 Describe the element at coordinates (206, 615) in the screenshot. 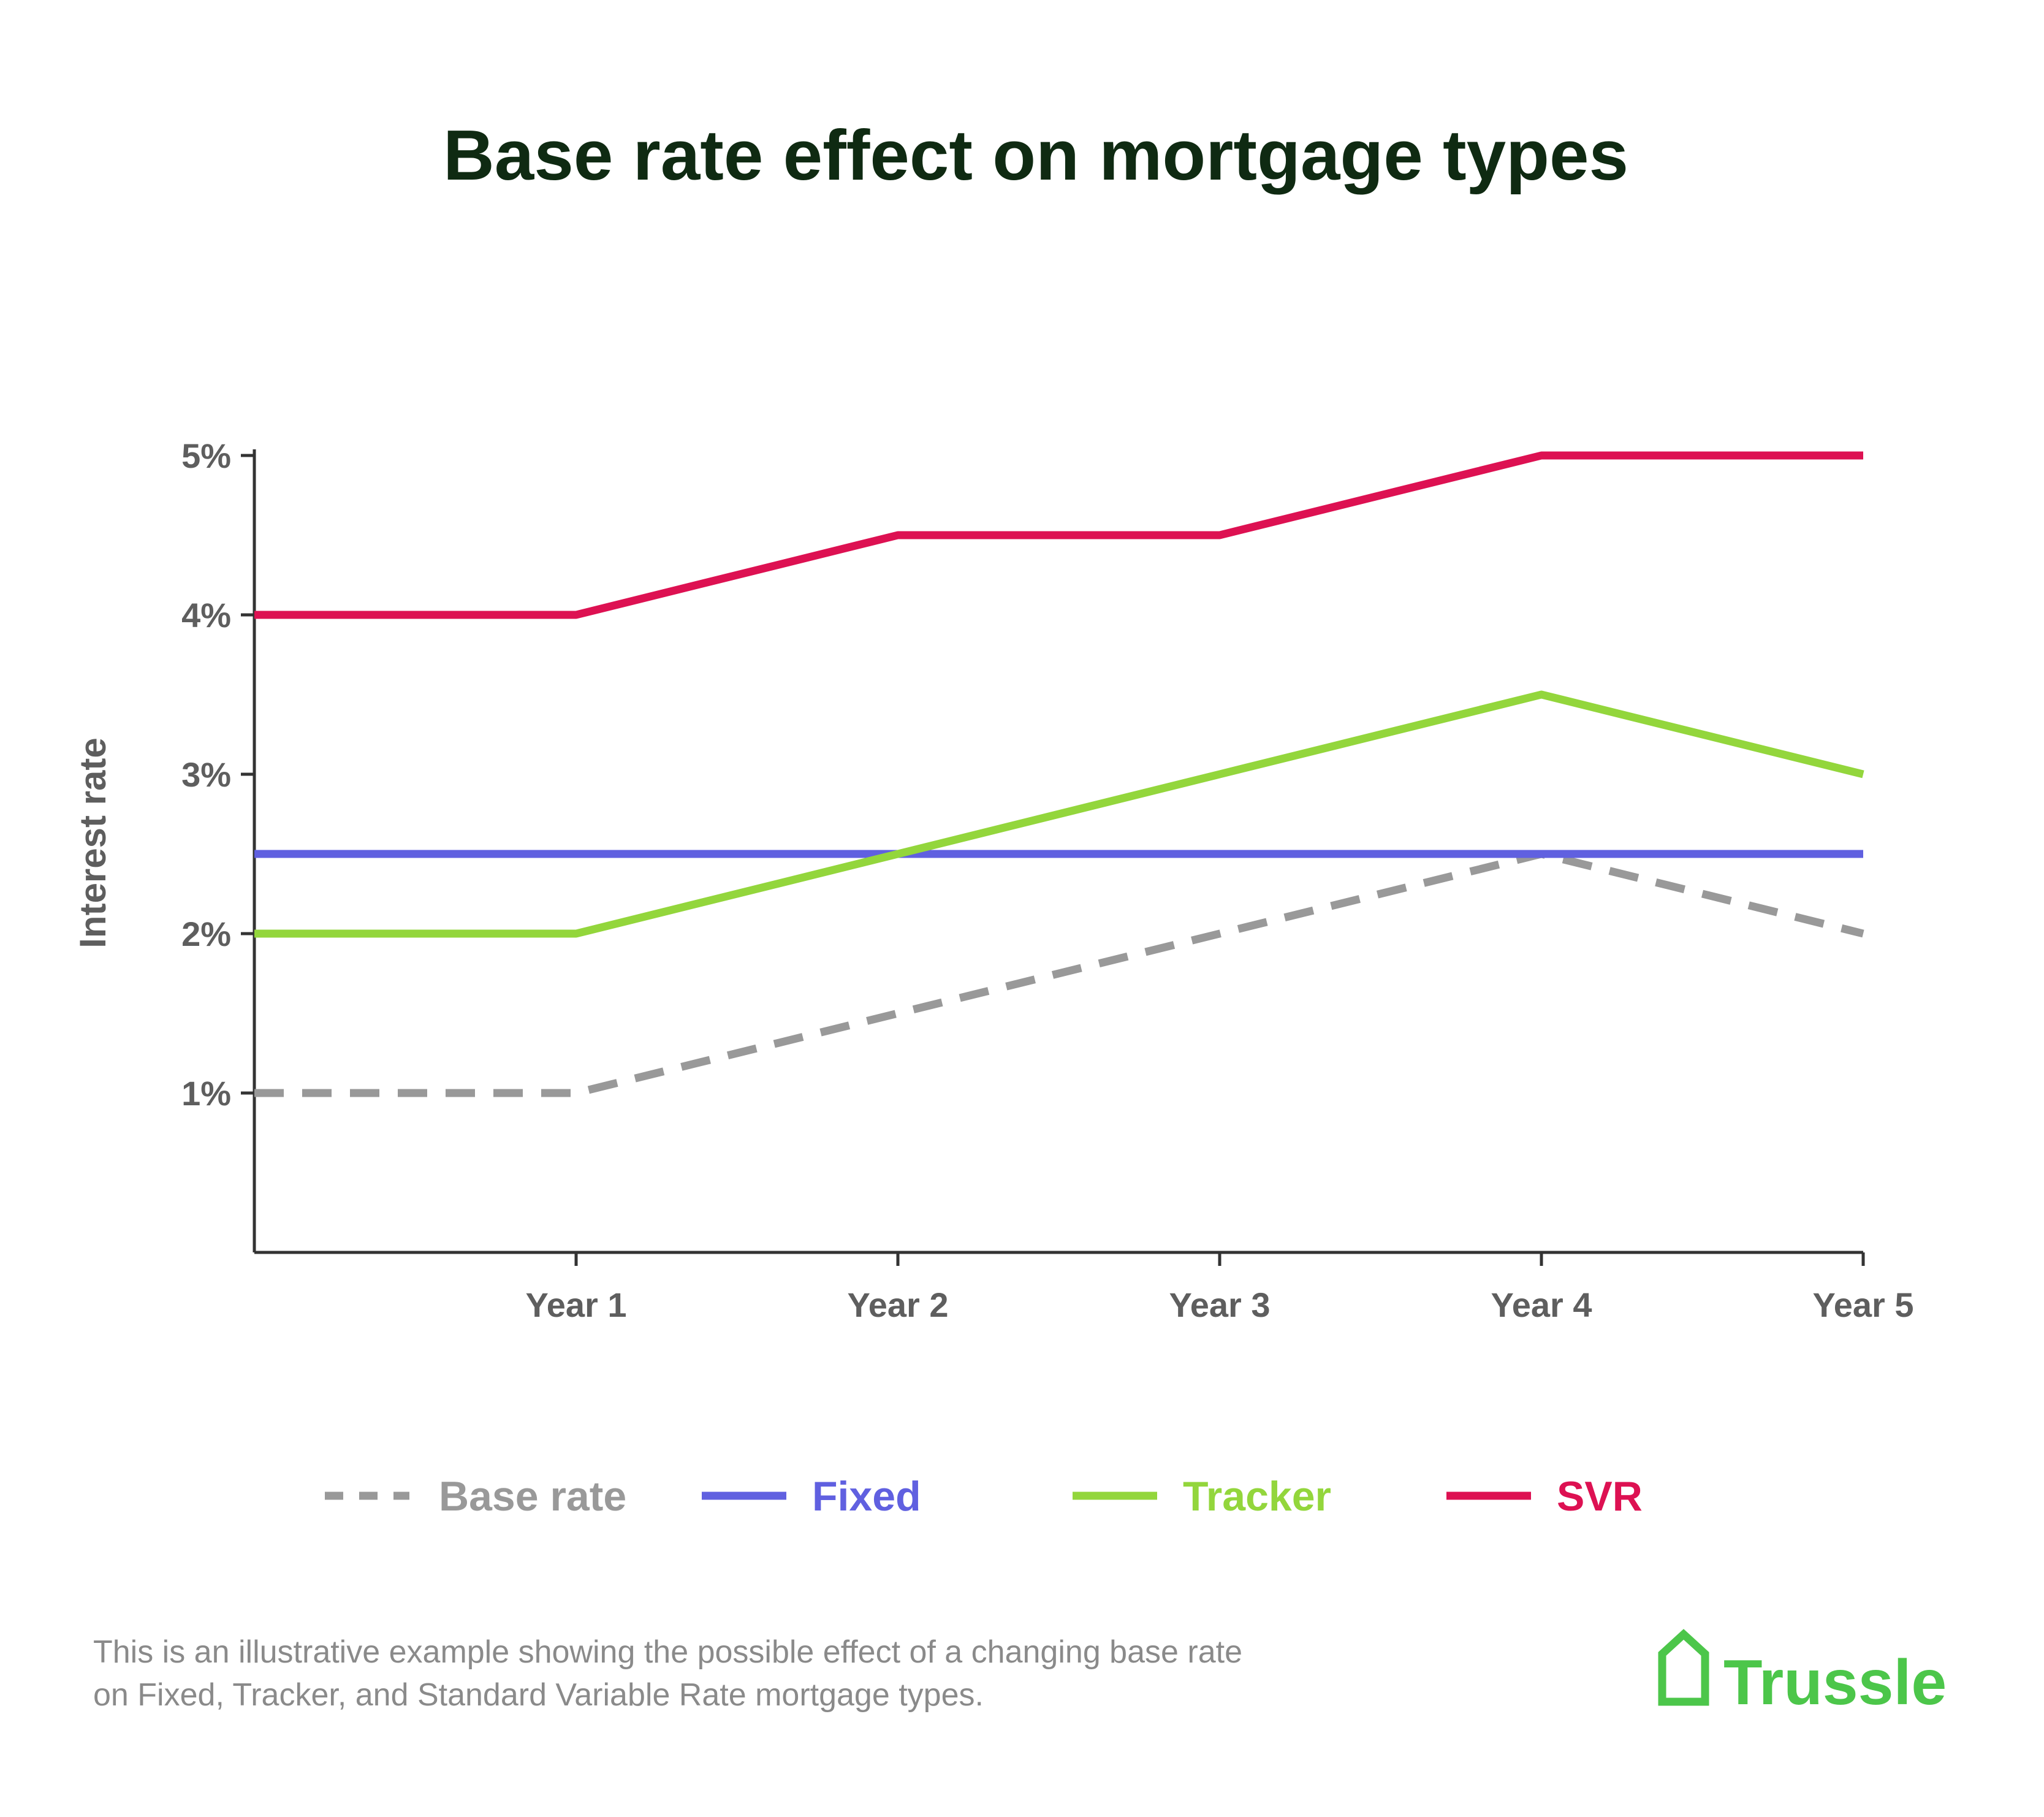

I see `y-tick-label: 4%` at that location.